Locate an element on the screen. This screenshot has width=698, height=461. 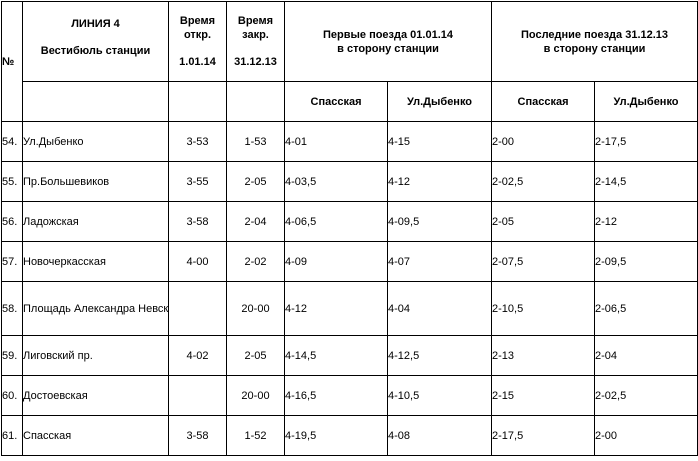
last-train-dybenko: 2-14,5 is located at coordinates (645, 181).